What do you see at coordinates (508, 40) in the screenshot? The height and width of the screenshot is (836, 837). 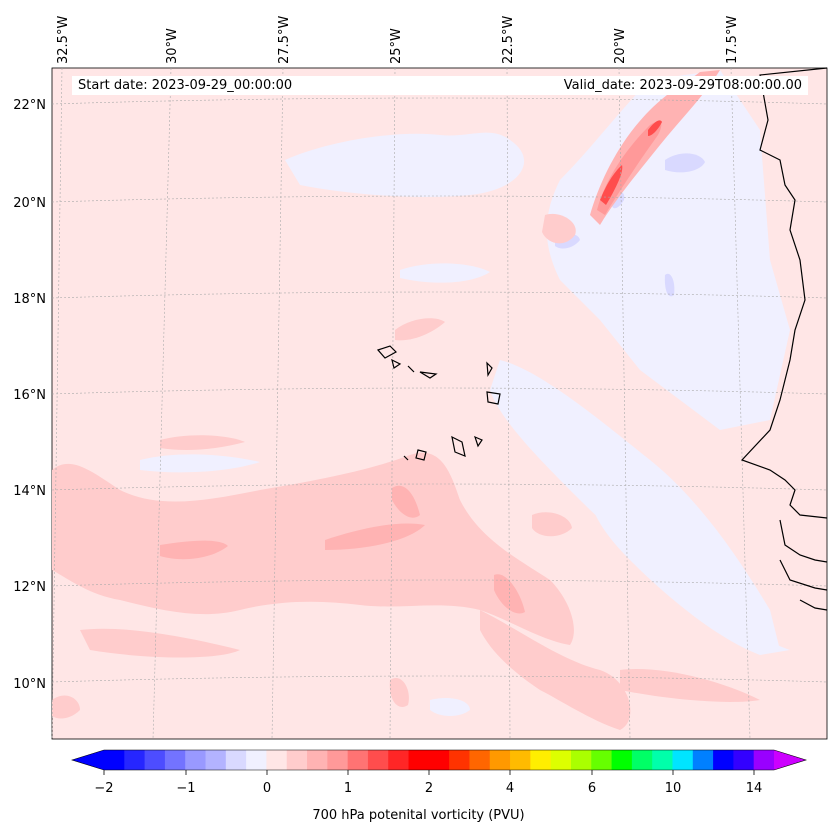 I see `lon-tick-label: 22.5°W` at bounding box center [508, 40].